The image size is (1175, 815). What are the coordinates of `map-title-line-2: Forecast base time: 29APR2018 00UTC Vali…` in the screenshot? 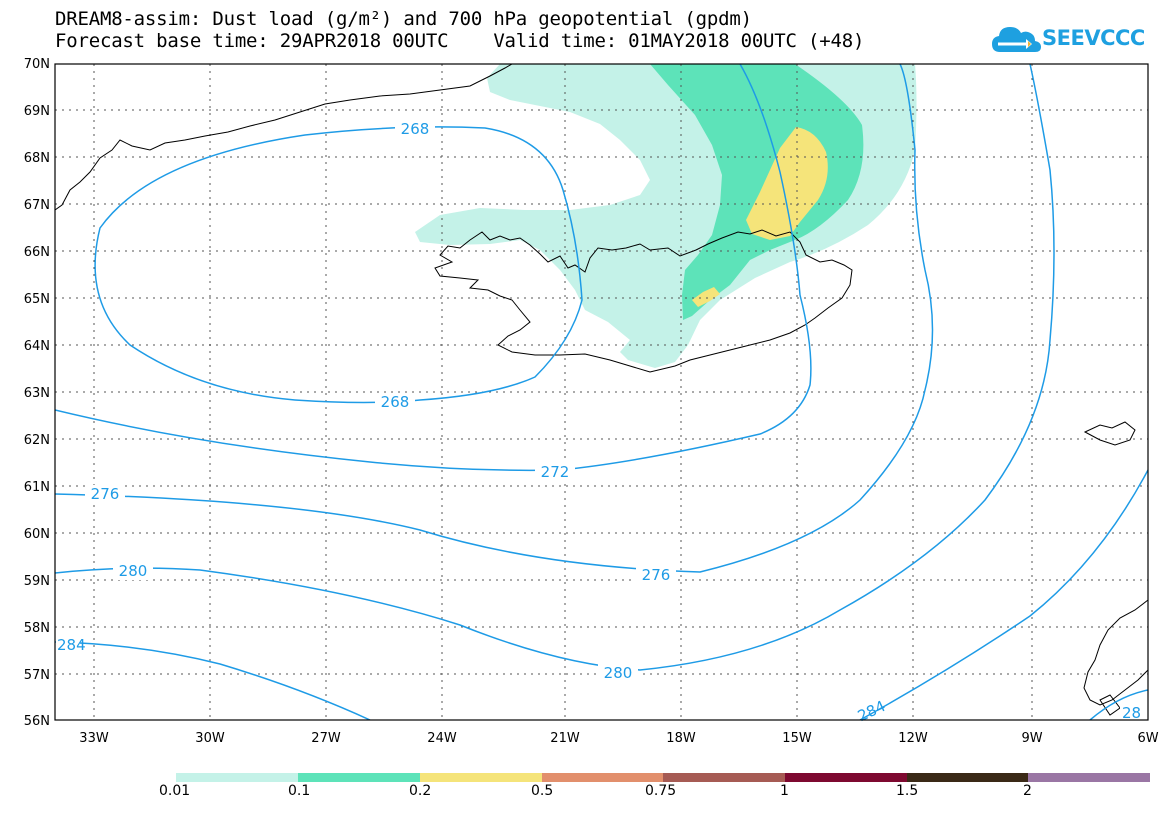 It's located at (460, 41).